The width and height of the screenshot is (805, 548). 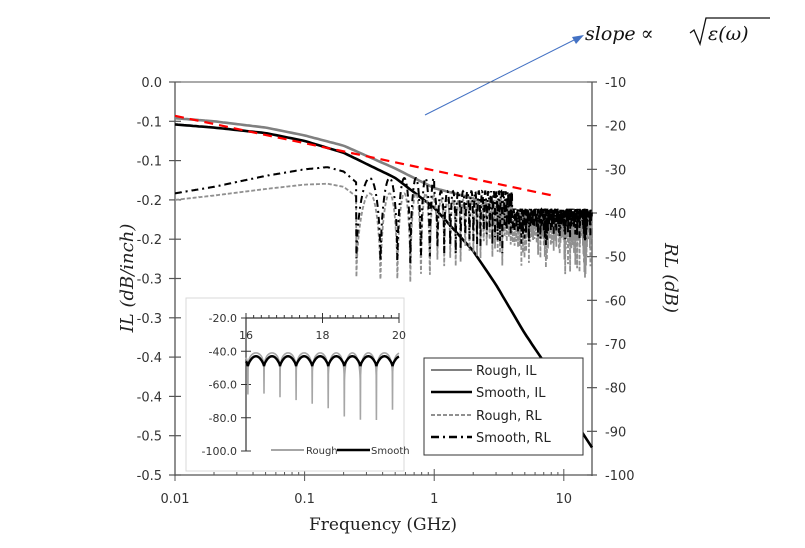 I want to click on x-axis-label: Frequency (GHz), so click(x=383, y=525).